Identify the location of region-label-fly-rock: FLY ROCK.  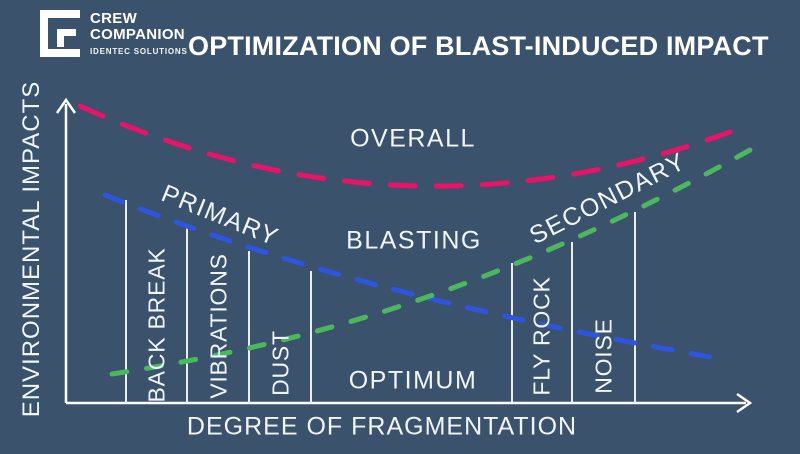
(541, 336).